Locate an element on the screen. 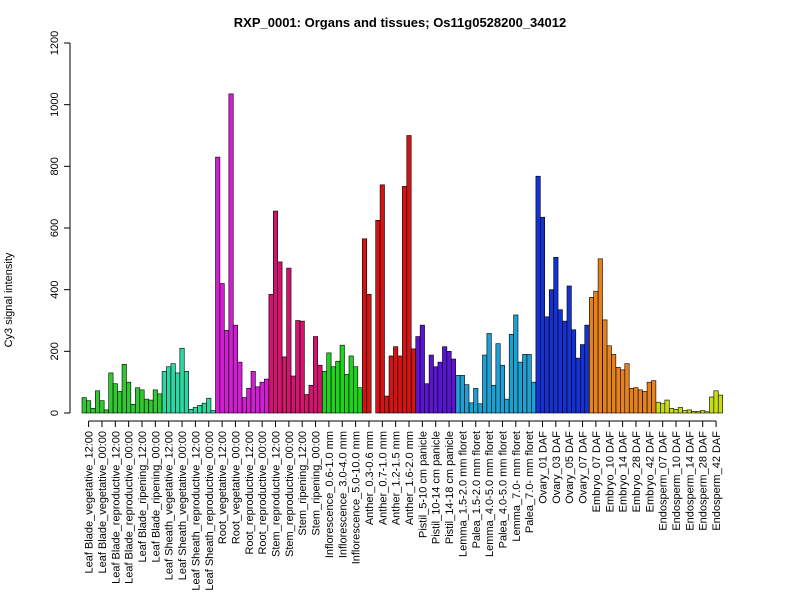 This screenshot has width=800, height=600. y-tick-label: 1000 is located at coordinates (55, 104).